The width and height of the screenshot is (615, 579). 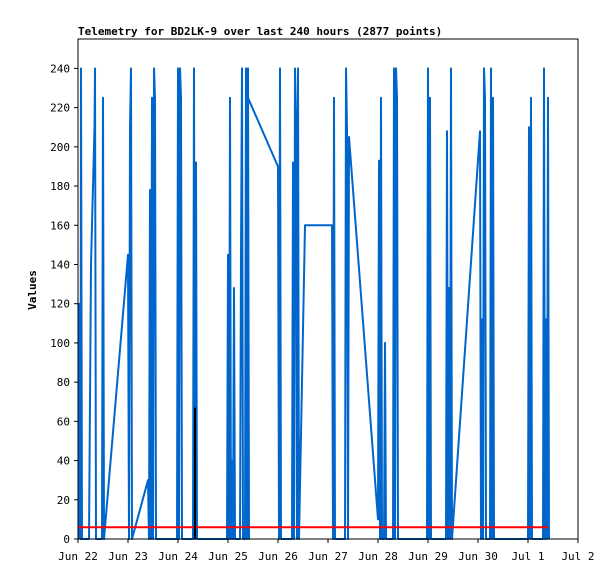 What do you see at coordinates (278, 556) in the screenshot?
I see `x-tick-label: Jun 26` at bounding box center [278, 556].